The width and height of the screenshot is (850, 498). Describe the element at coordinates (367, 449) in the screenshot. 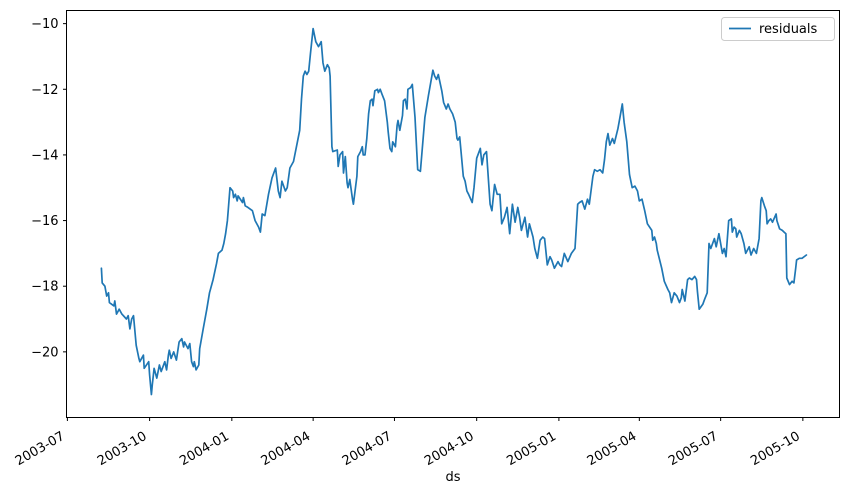

I see `x-tick-label: 2004-07` at that location.